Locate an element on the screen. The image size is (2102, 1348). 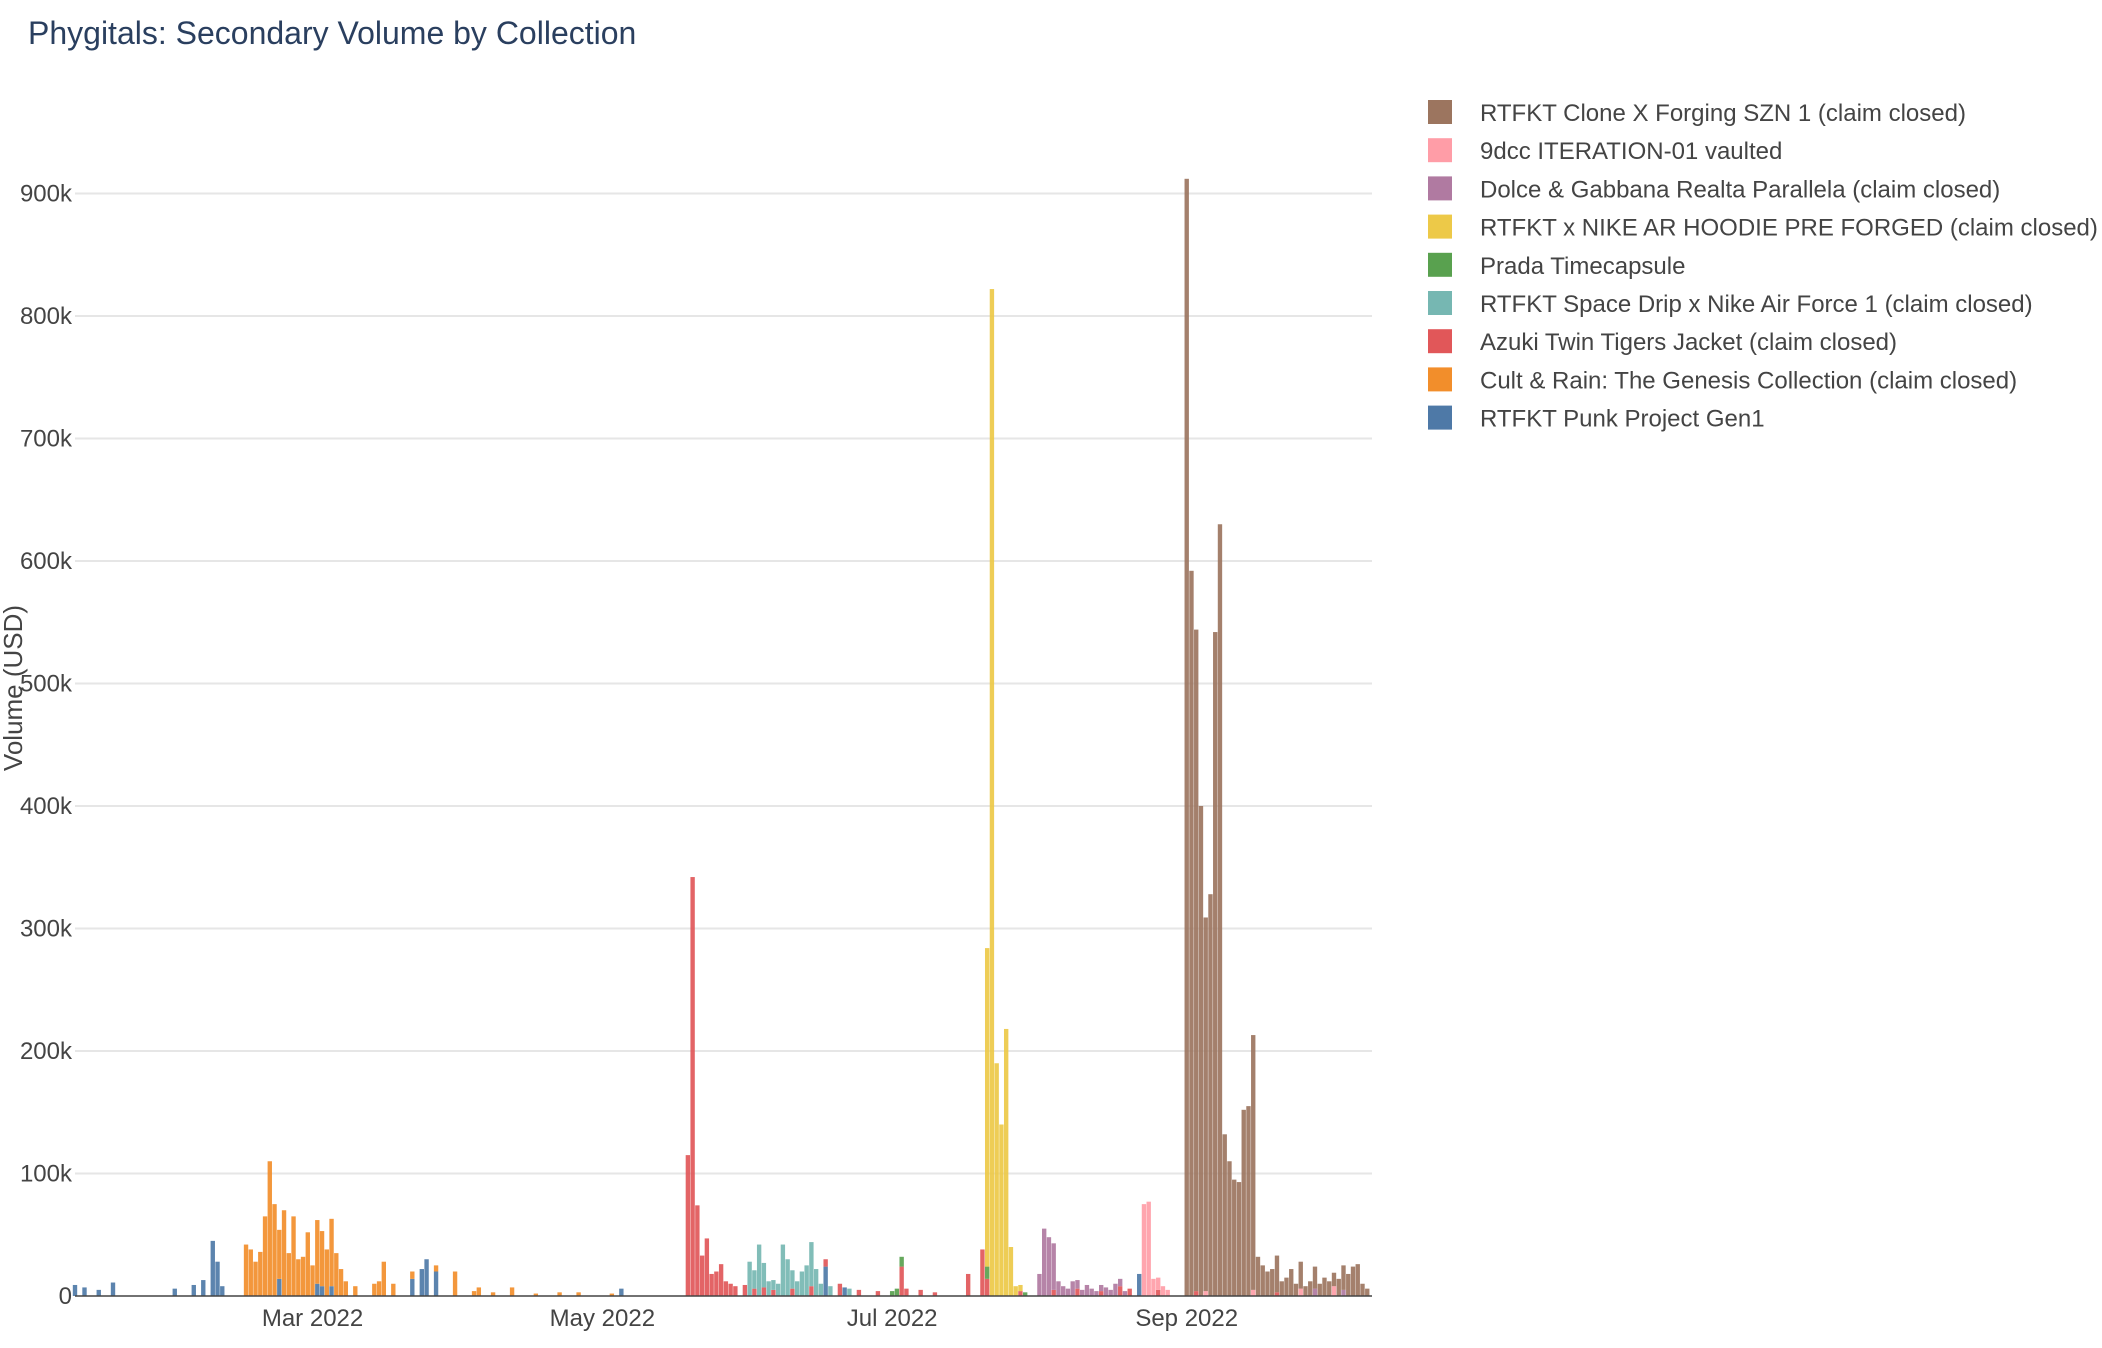
legend-item: RTFKT Punk Project Gen1 is located at coordinates (1596, 419).